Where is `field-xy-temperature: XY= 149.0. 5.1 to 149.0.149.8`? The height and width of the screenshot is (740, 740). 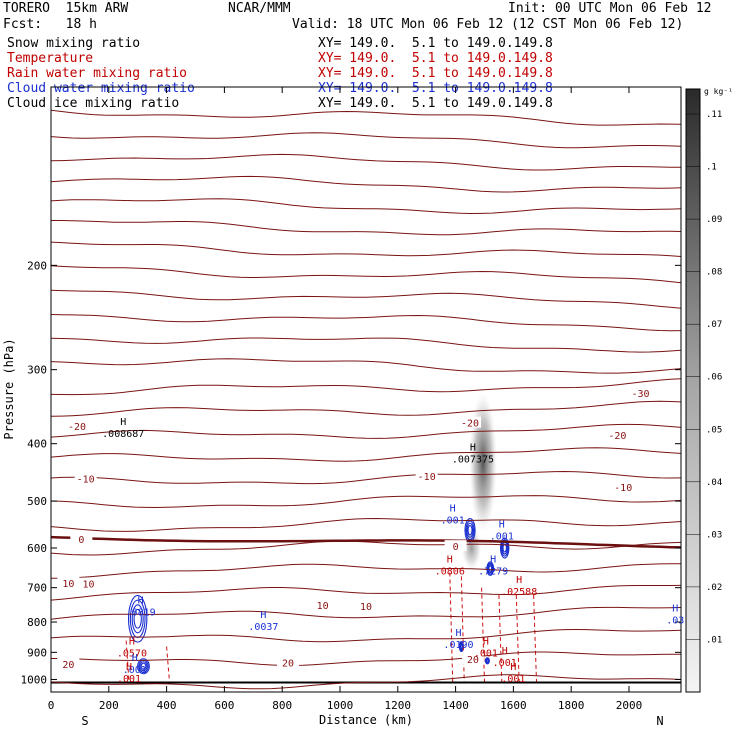 field-xy-temperature: XY= 149.0. 5.1 to 149.0.149.8 is located at coordinates (435, 58).